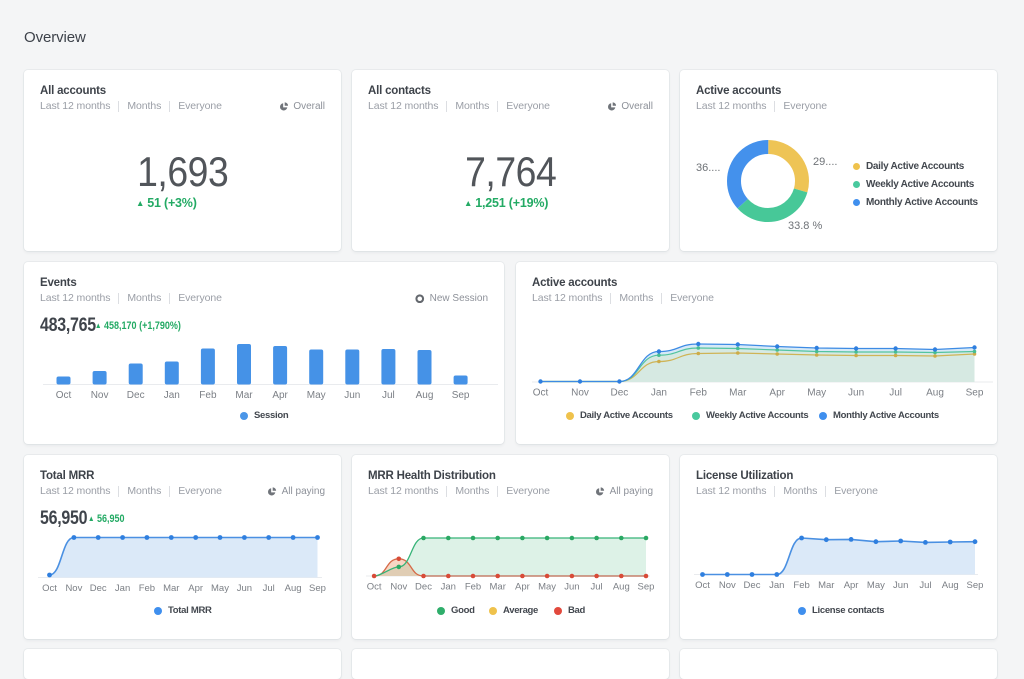 The height and width of the screenshot is (679, 1024). I want to click on svg-text: 33.8 %, so click(805, 226).